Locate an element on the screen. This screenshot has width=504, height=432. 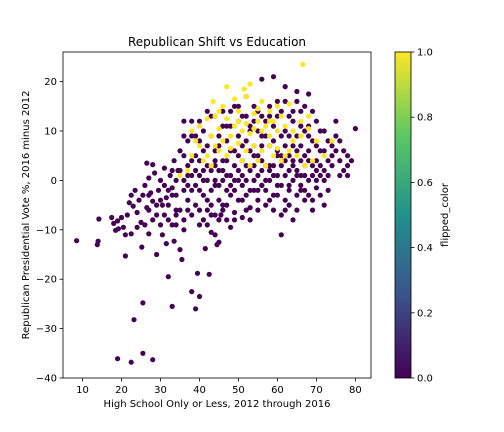
colorbar: 0.0 0.2 0.4 0.6 0.8 1.0 flipped_color is located at coordinates (422, 216).